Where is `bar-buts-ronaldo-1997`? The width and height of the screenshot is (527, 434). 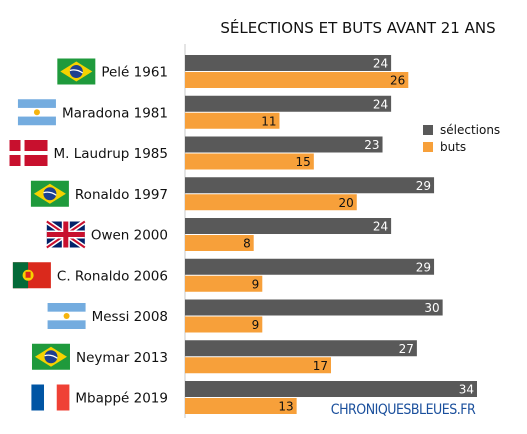
bar-buts-ronaldo-1997 is located at coordinates (271, 202).